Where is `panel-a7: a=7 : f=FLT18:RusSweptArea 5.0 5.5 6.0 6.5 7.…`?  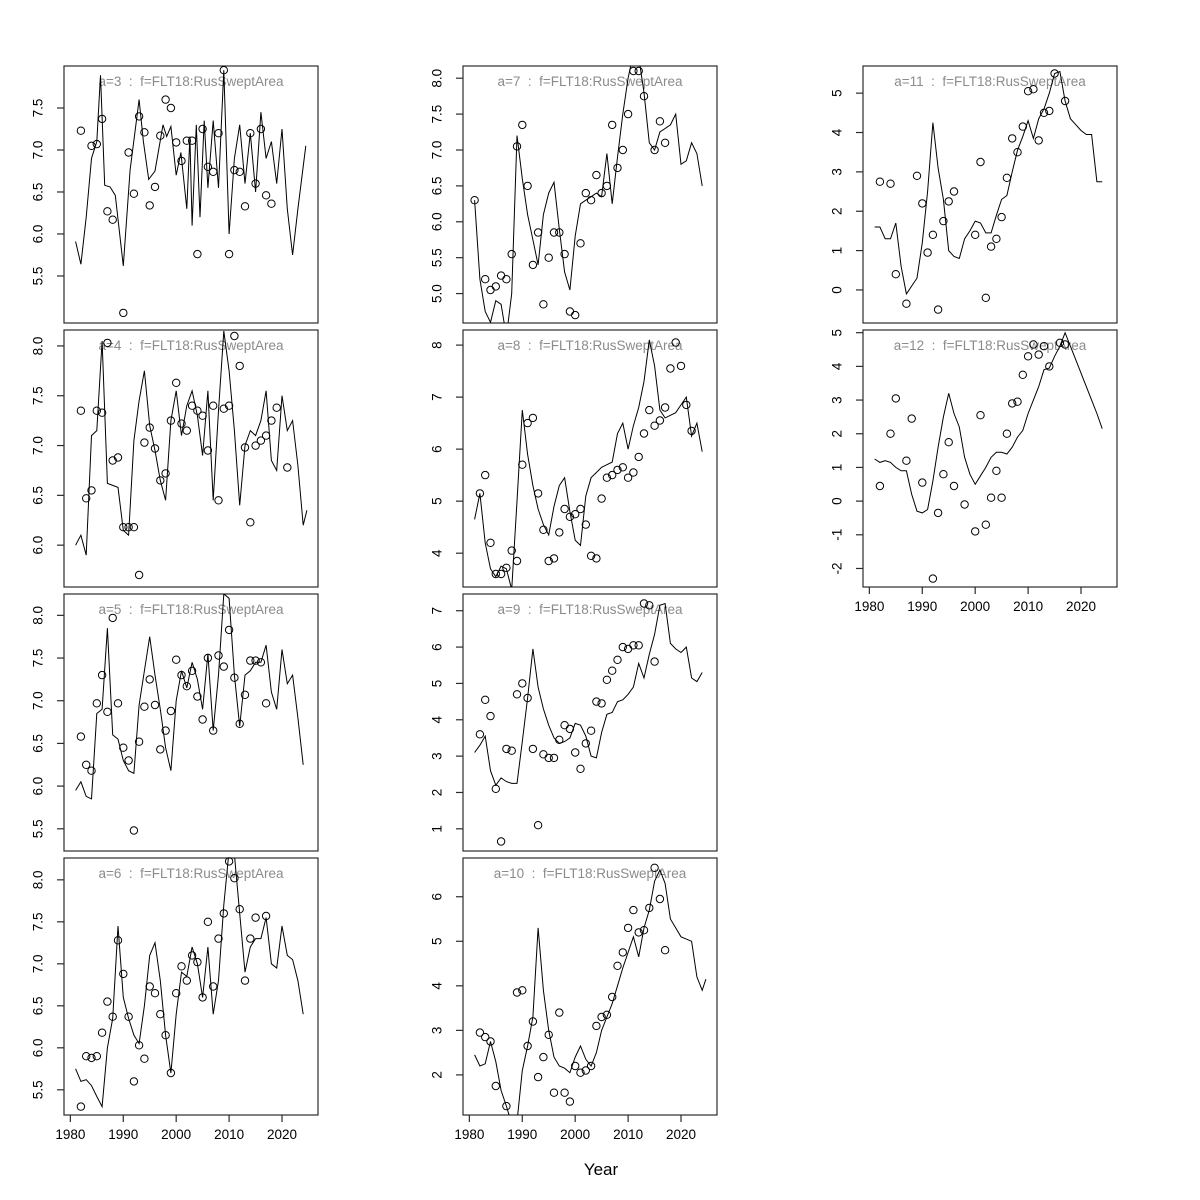 panel-a7: a=7 : f=FLT18:RusSweptArea 5.0 5.5 6.0 6.5 7.… is located at coordinates (574, 194).